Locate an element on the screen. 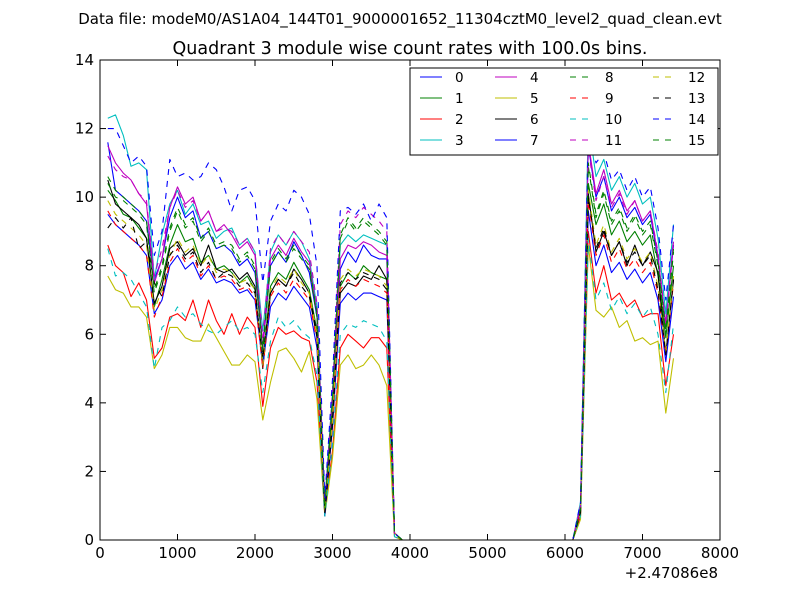  x-tick-label: 6000 is located at coordinates (565, 553).